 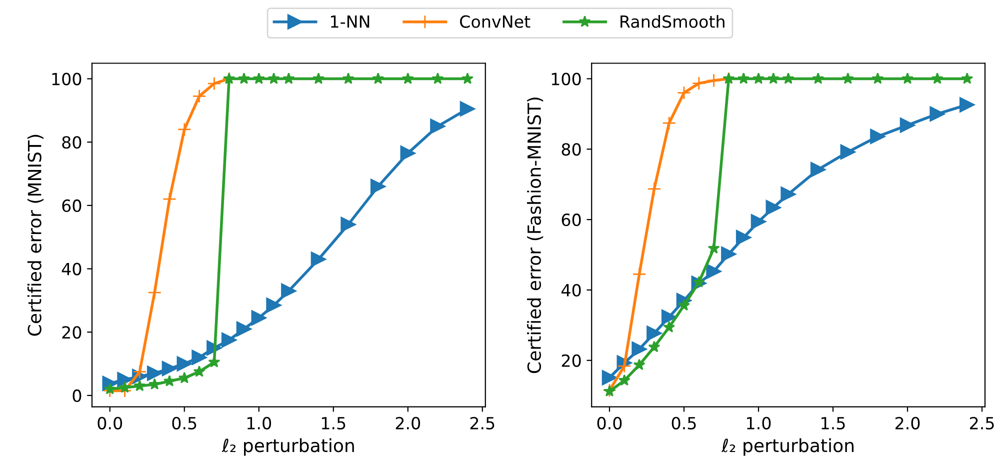 What do you see at coordinates (77, 395) in the screenshot?
I see `y-tick-label: 0` at bounding box center [77, 395].